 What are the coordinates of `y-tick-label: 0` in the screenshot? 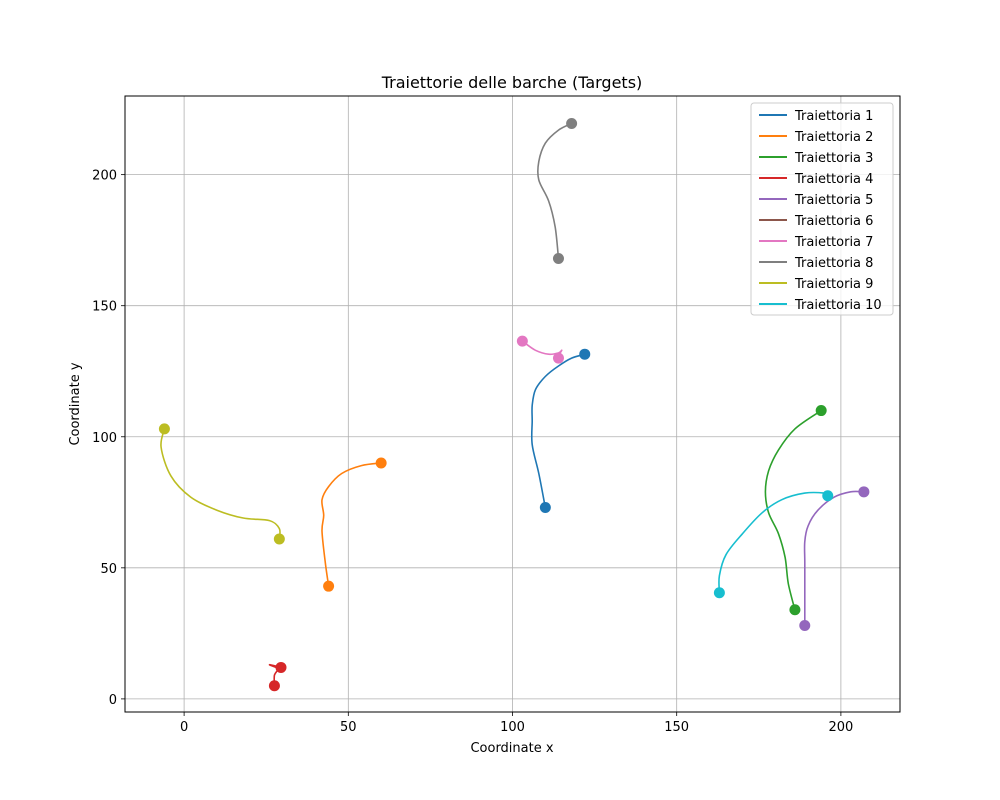 It's located at (113, 700).